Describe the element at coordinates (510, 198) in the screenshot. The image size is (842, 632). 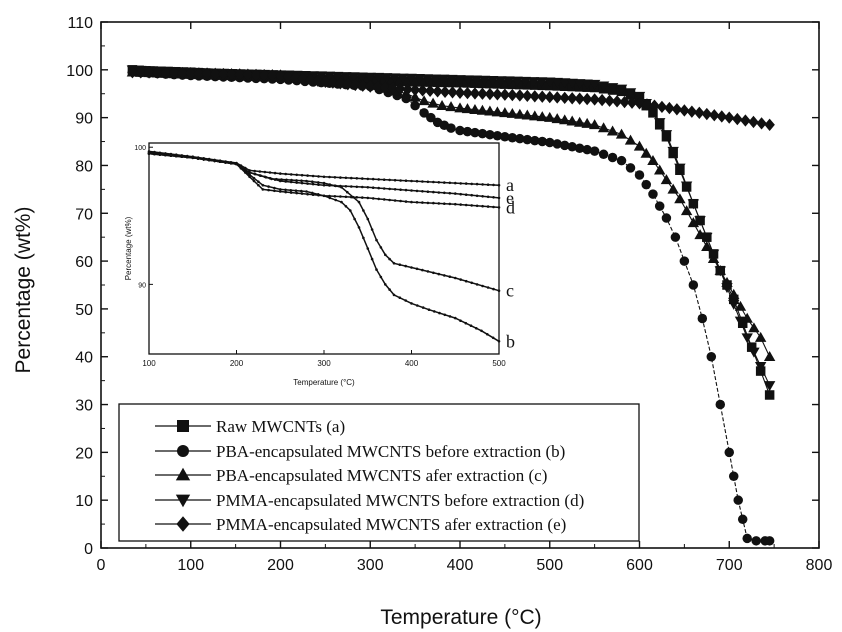
I see `inset-end-label: e` at that location.